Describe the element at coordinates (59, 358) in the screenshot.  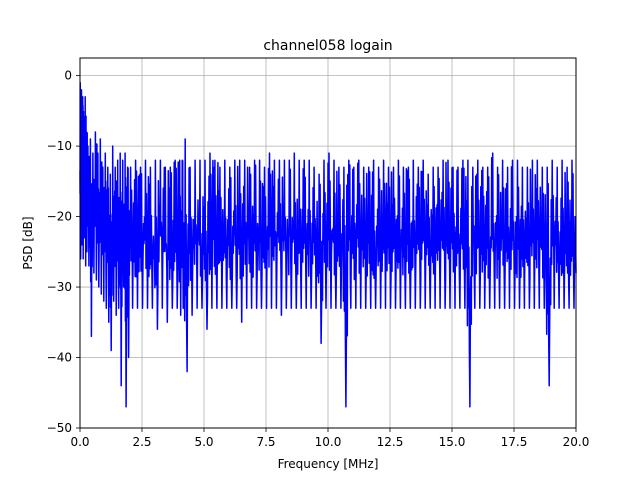
I see `y-tick-label: −40` at that location.